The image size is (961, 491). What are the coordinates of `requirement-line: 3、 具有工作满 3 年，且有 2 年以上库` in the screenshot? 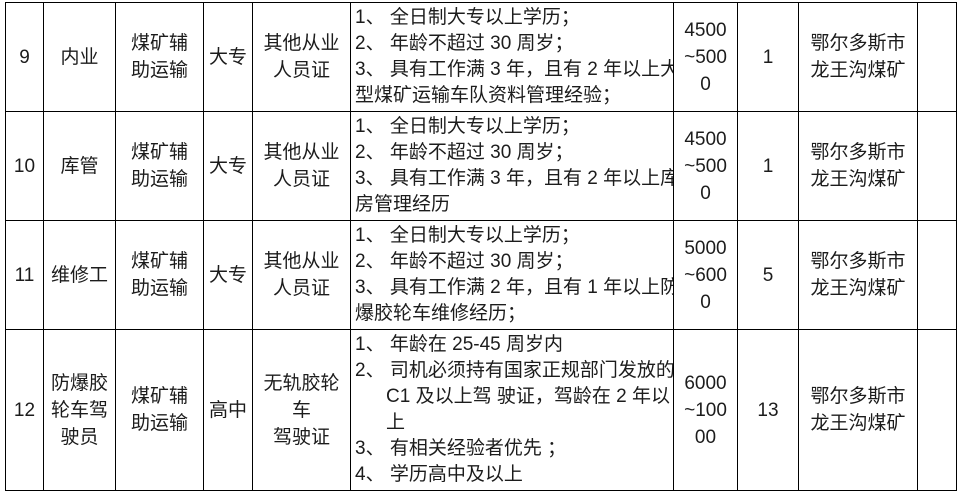 It's located at (514, 178).